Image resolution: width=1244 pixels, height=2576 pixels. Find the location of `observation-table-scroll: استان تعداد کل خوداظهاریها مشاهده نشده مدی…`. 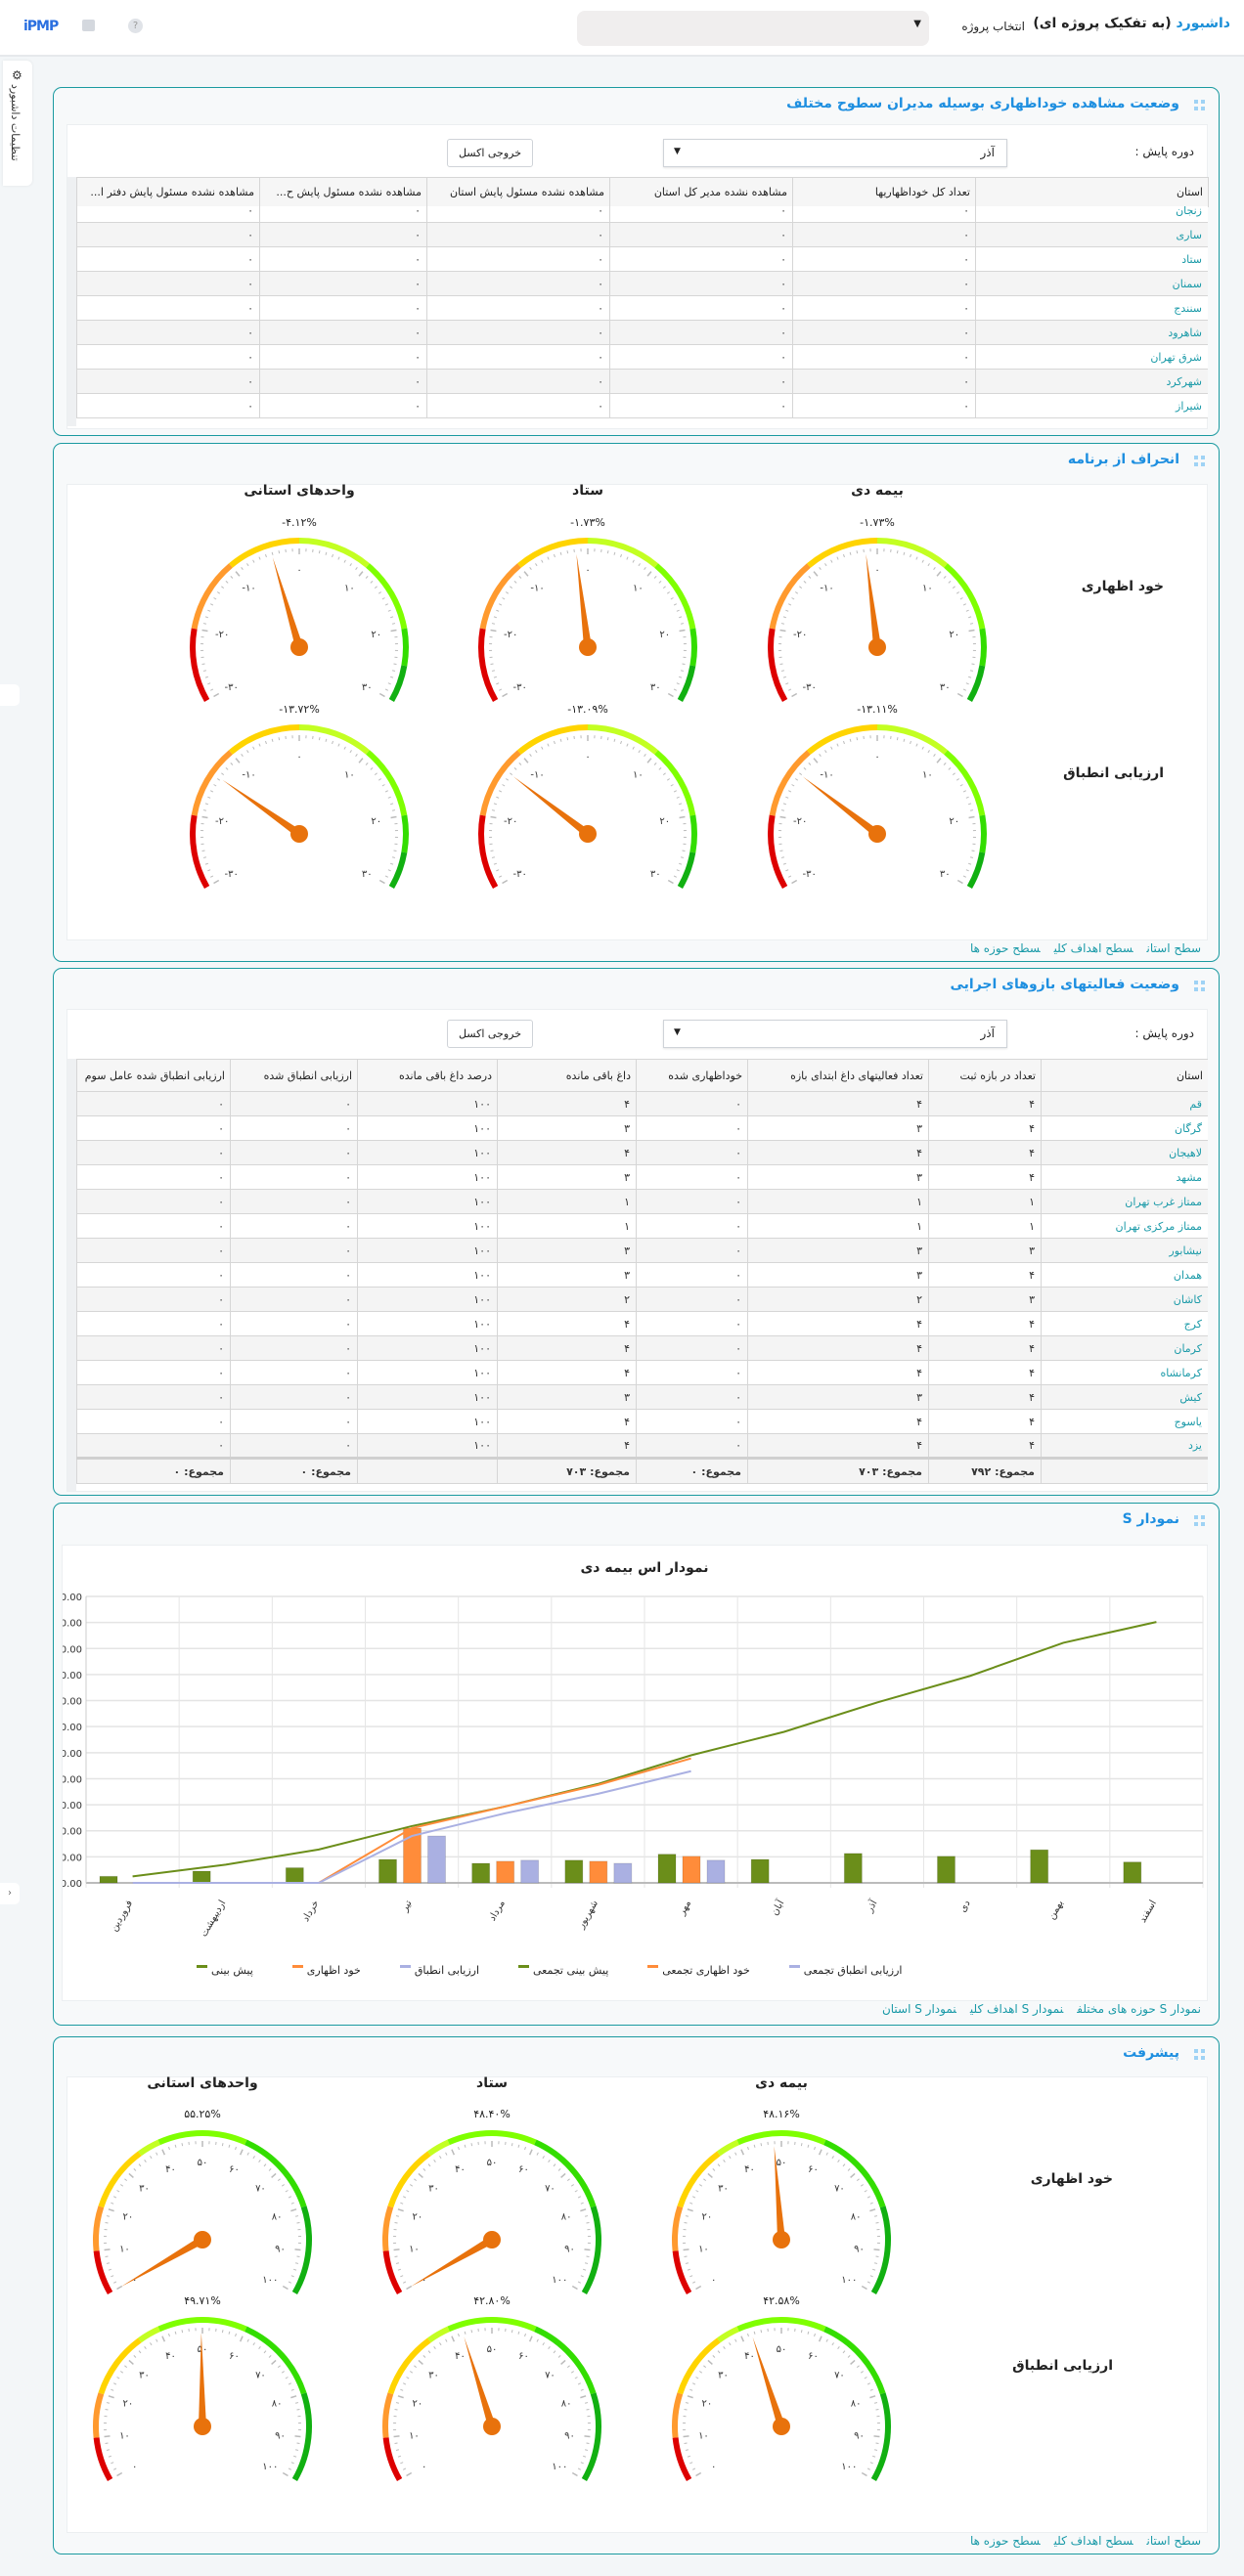

observation-table-scroll: استان تعداد کل خوداظهاریها مشاهده نشده مدی… is located at coordinates (638, 301).